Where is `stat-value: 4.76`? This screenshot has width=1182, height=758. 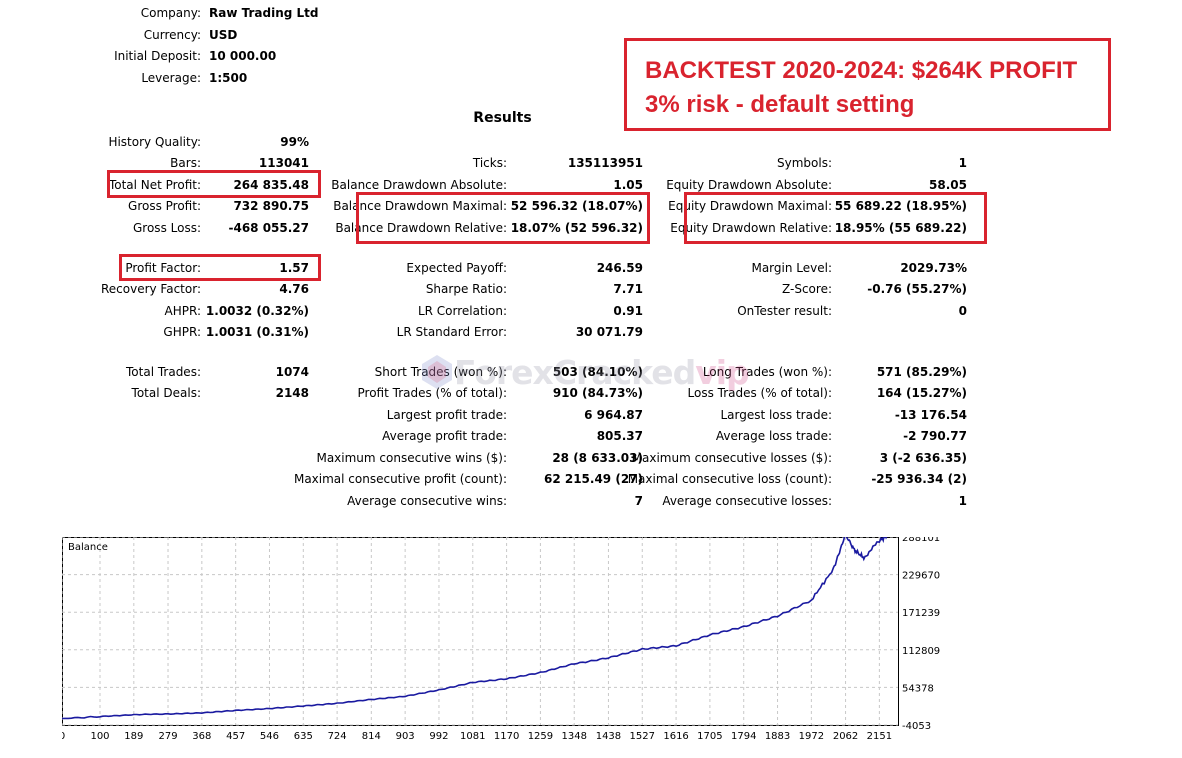
stat-value: 4.76 is located at coordinates (294, 289).